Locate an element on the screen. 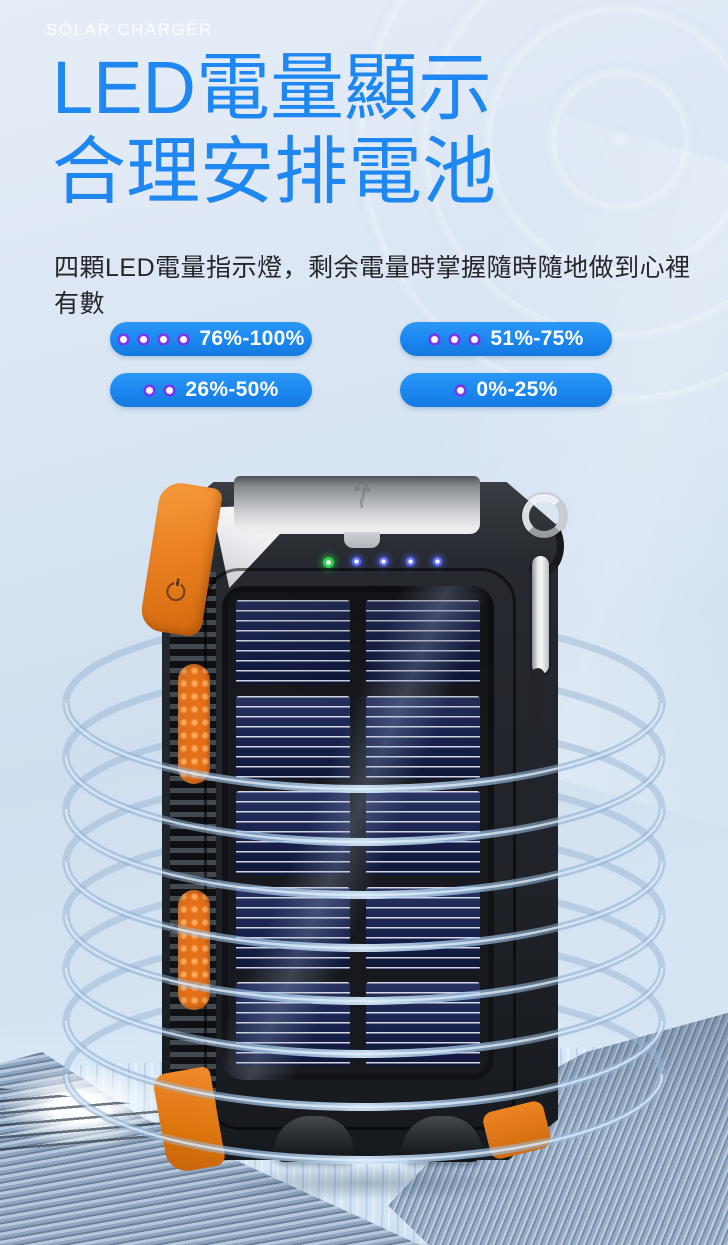  battery-badge-26%-50%: 26%-50% is located at coordinates (211, 390).